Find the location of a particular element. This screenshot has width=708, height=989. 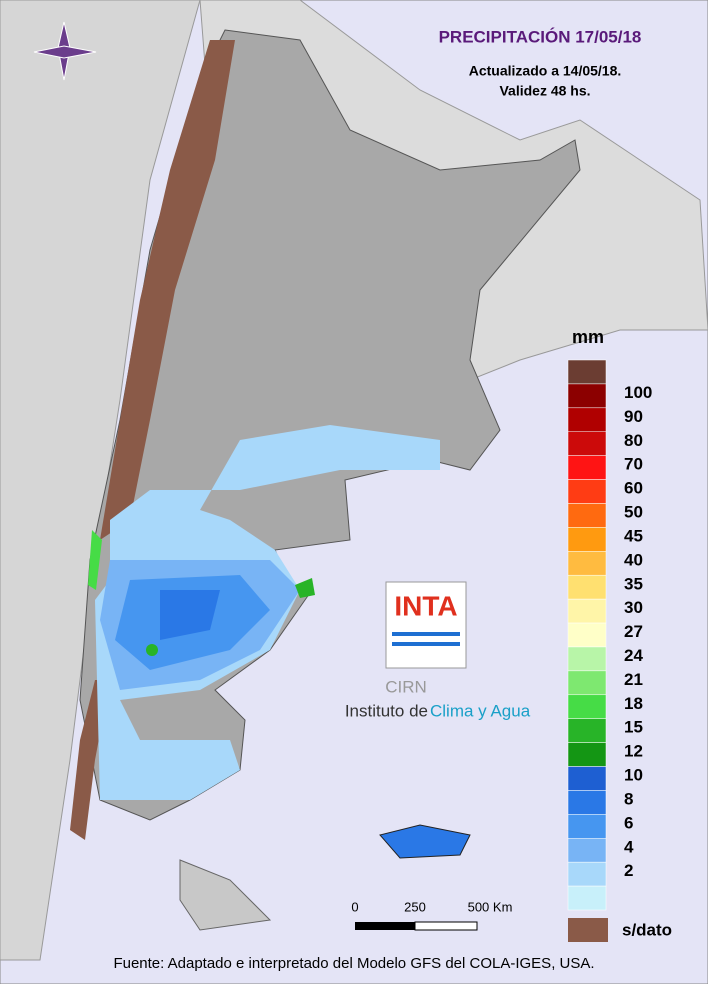

legend: 100 90 80 70 60 50 45 40 35 30 27 24 21 18 15 12 10 8 6 4 2 is located at coordinates (609, 635).